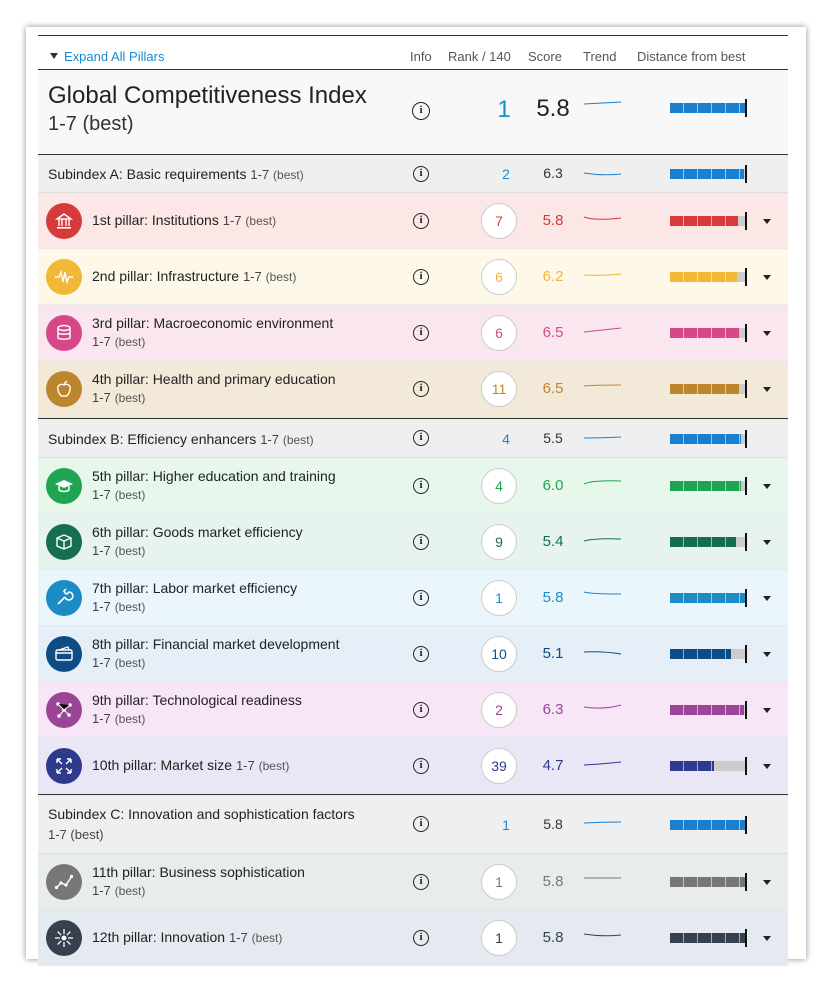 The width and height of the screenshot is (832, 985). I want to click on pillar-name: 4th pillar: Health and primary education, so click(214, 379).